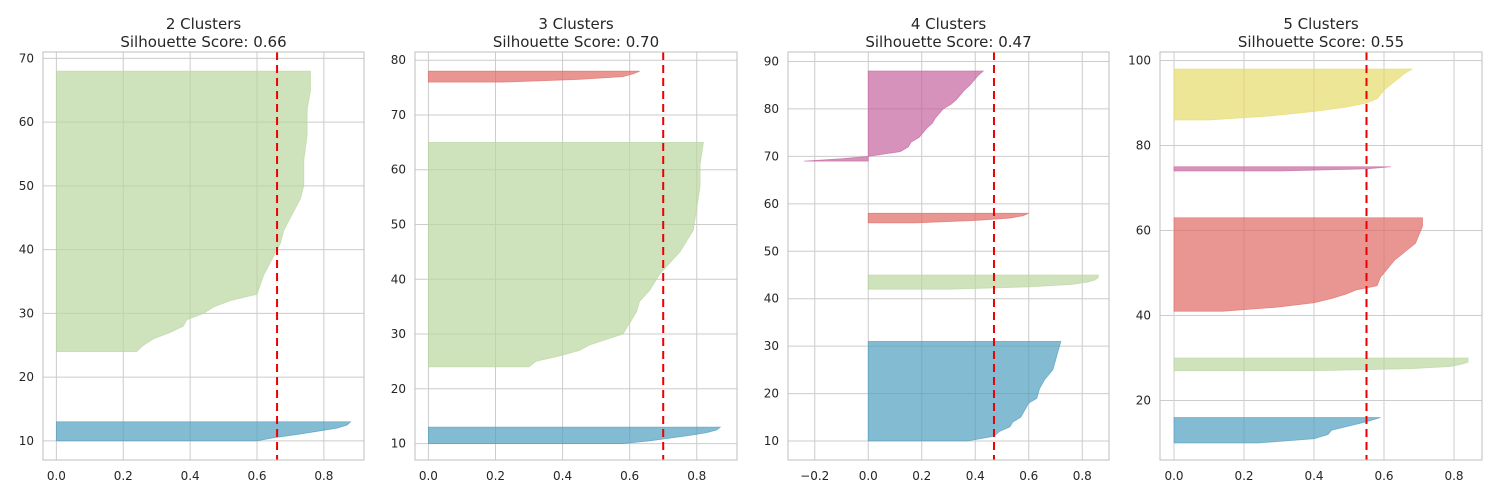 The image size is (1500, 500). Describe the element at coordinates (949, 24) in the screenshot. I see `chart-title: 4 Clusters` at that location.